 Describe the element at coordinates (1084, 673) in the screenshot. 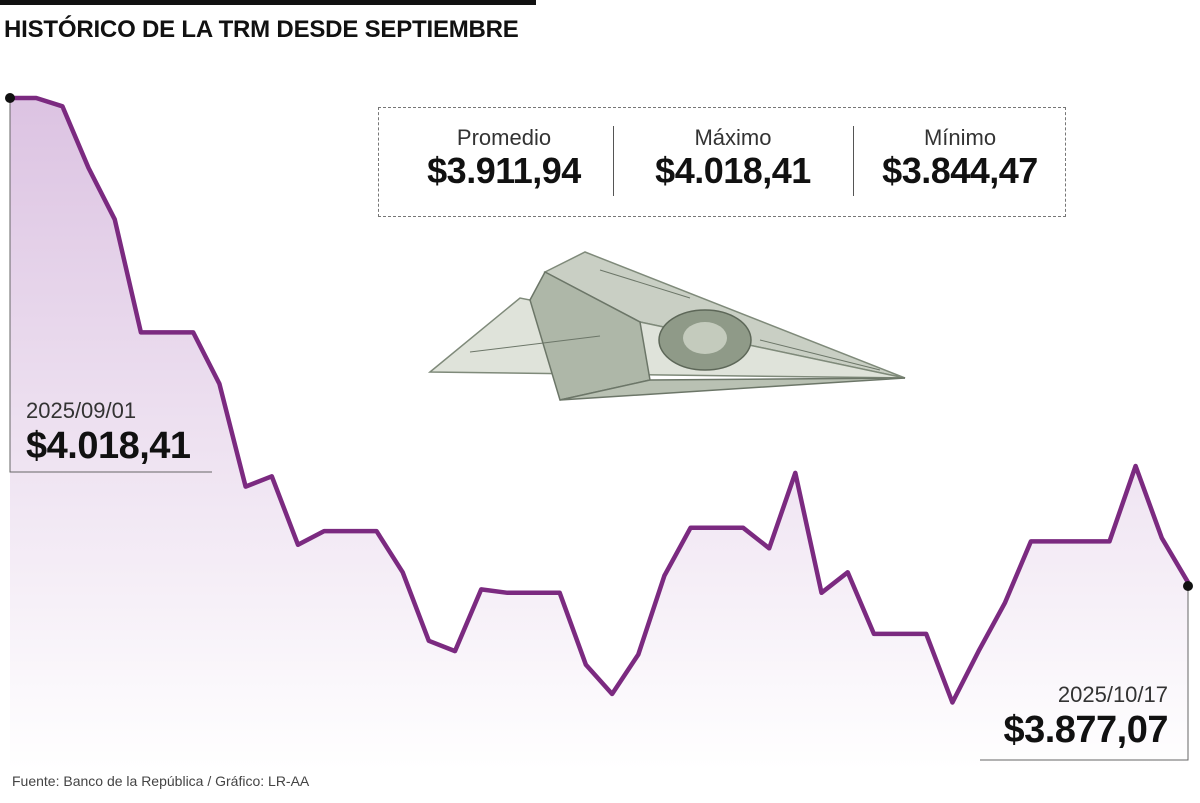

I see `end-callout-leader` at that location.